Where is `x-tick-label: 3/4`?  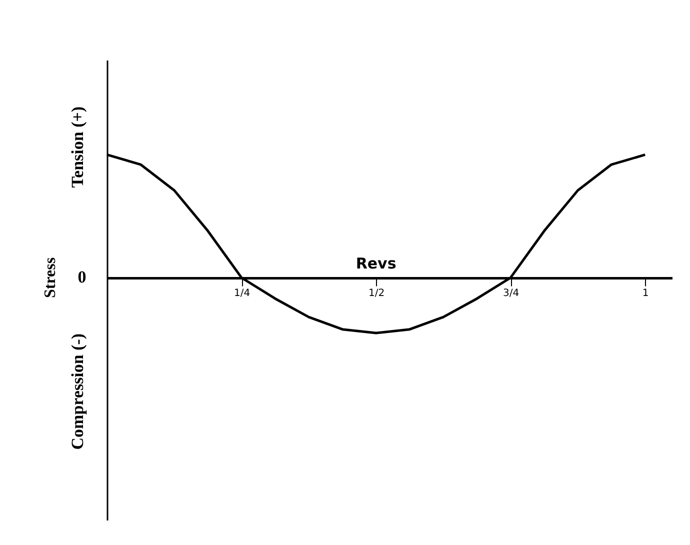
x-tick-label: 3/4 is located at coordinates (511, 294).